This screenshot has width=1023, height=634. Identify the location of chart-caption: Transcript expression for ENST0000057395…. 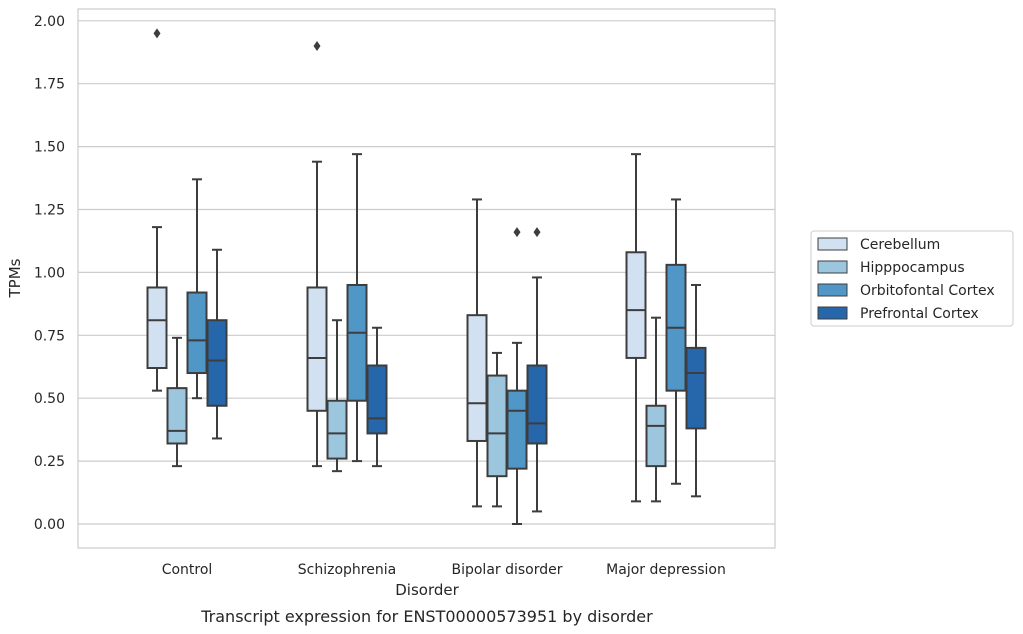
(426, 616).